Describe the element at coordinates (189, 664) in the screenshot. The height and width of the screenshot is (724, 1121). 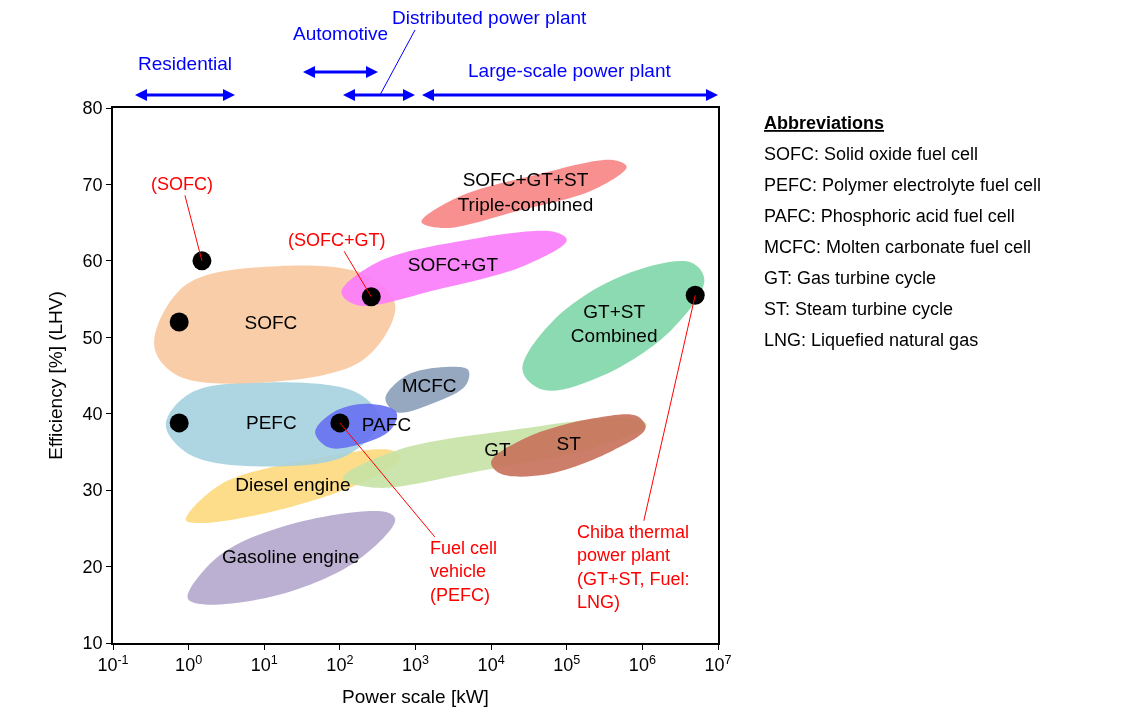
I see `x-tick-label: 10$^{0}$` at that location.